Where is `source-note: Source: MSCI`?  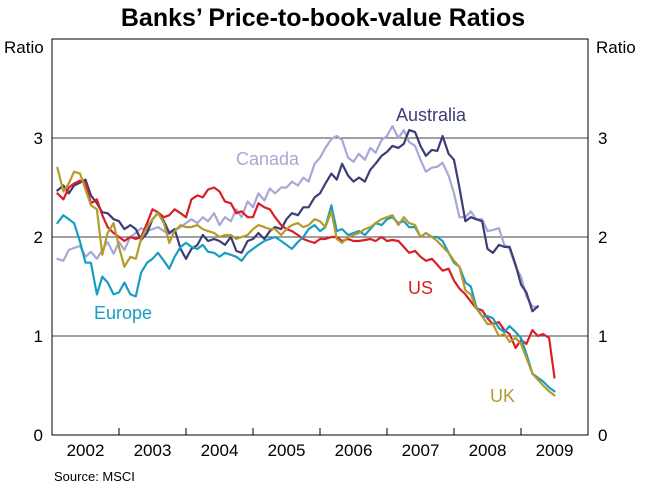 source-note: Source: MSCI is located at coordinates (94, 476).